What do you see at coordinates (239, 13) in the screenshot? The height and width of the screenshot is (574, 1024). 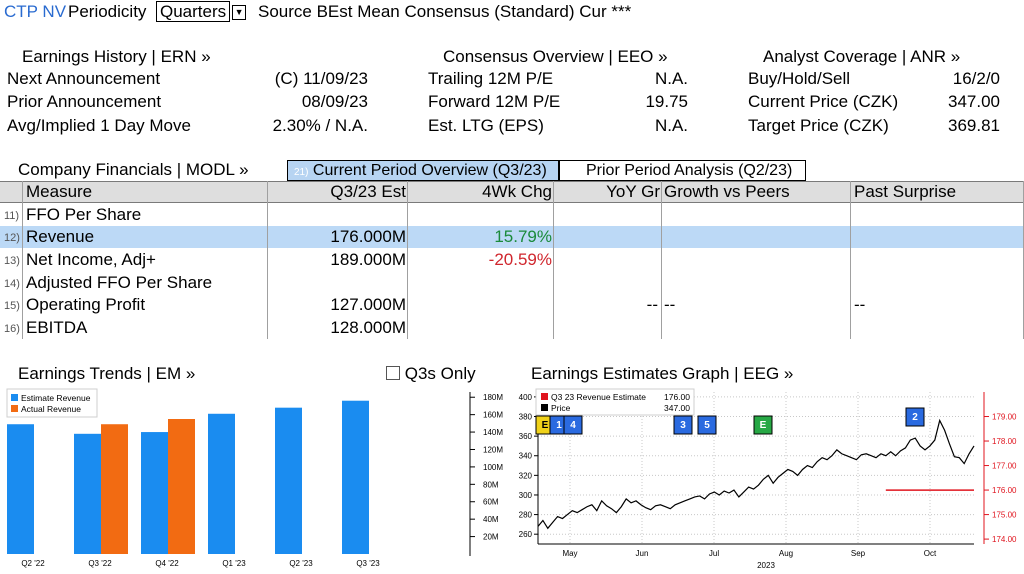 I see `chevron-down-icon: ▼` at bounding box center [239, 13].